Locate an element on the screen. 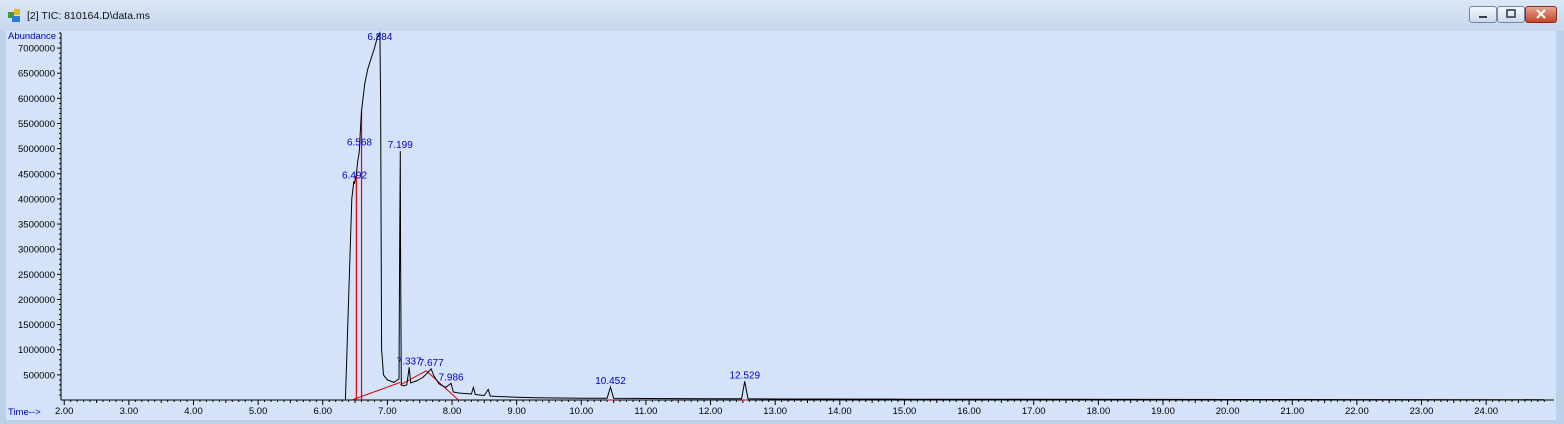 The height and width of the screenshot is (424, 1564). x-tick-label: 10.00 is located at coordinates (581, 411).